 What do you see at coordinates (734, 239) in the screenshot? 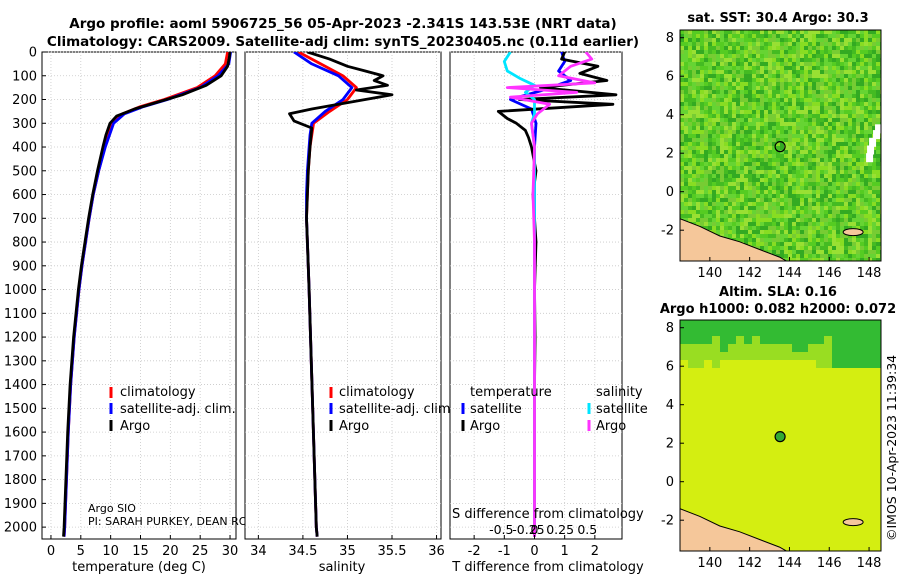
I see `land-area` at bounding box center [734, 239].